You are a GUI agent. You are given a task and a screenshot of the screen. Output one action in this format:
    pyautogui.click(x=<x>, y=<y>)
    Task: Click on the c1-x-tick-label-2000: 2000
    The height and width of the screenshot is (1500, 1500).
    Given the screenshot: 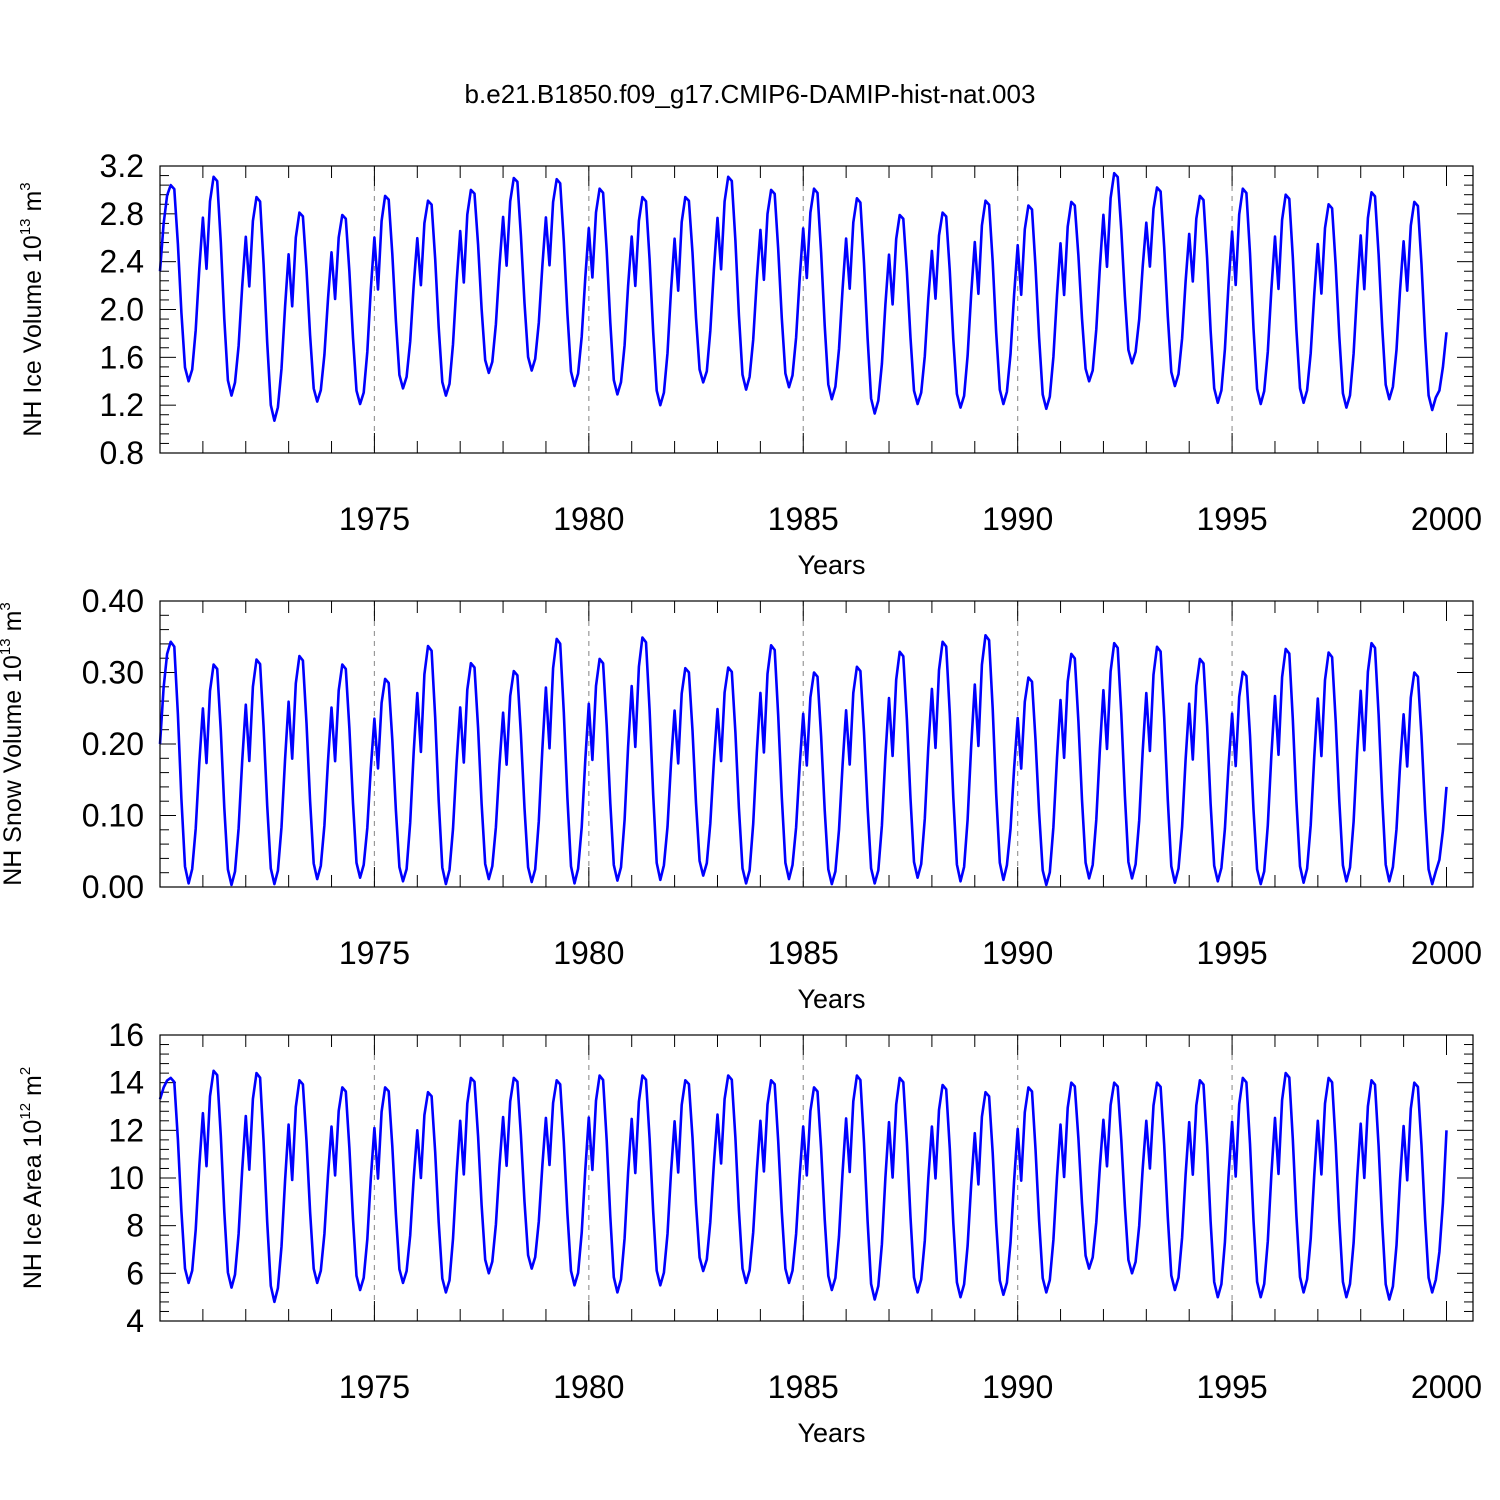 What is the action you would take?
    pyautogui.click(x=1446, y=953)
    